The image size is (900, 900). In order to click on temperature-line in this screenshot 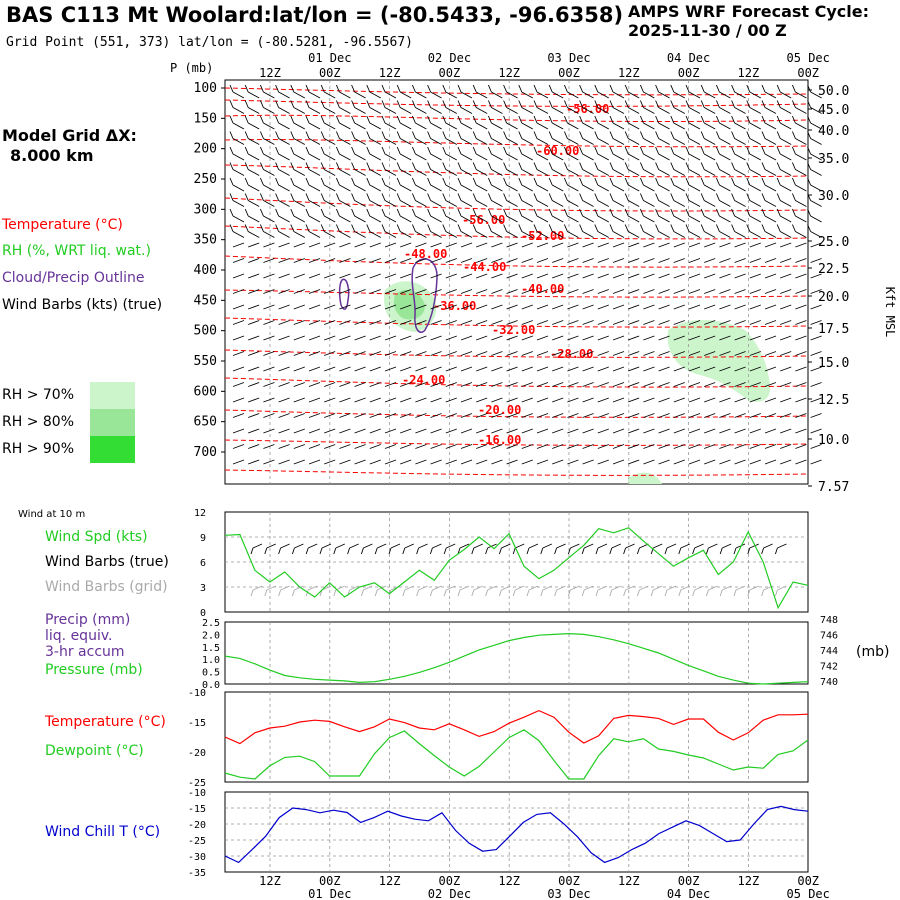, I will do `click(516, 727)`.